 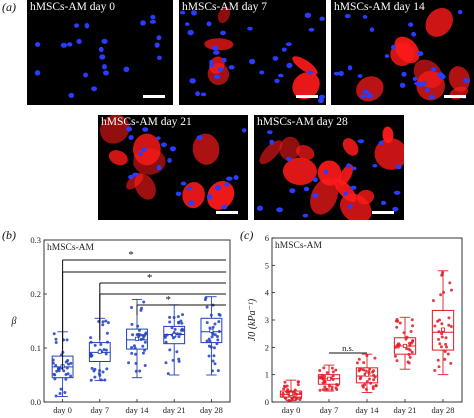 I want to click on y-tick-label: 1, so click(x=267, y=375).